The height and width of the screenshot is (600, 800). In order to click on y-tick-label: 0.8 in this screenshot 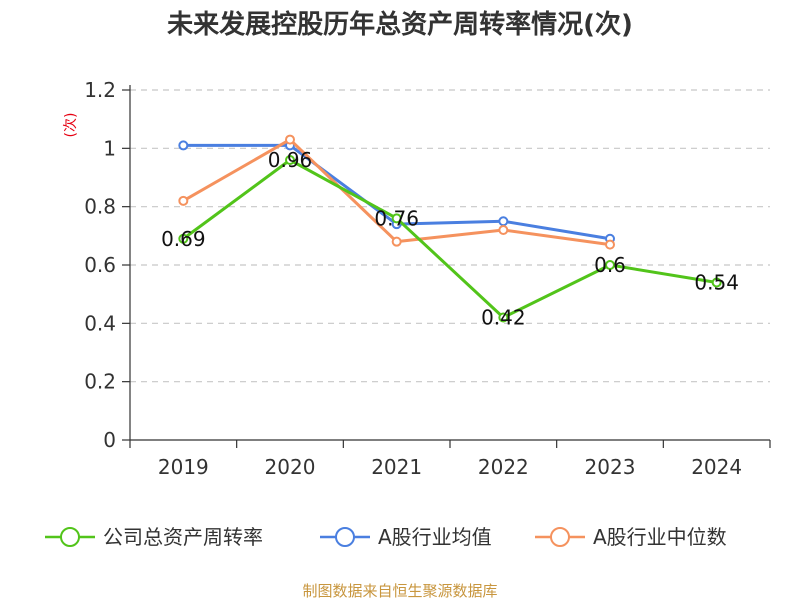, I will do `click(100, 207)`.